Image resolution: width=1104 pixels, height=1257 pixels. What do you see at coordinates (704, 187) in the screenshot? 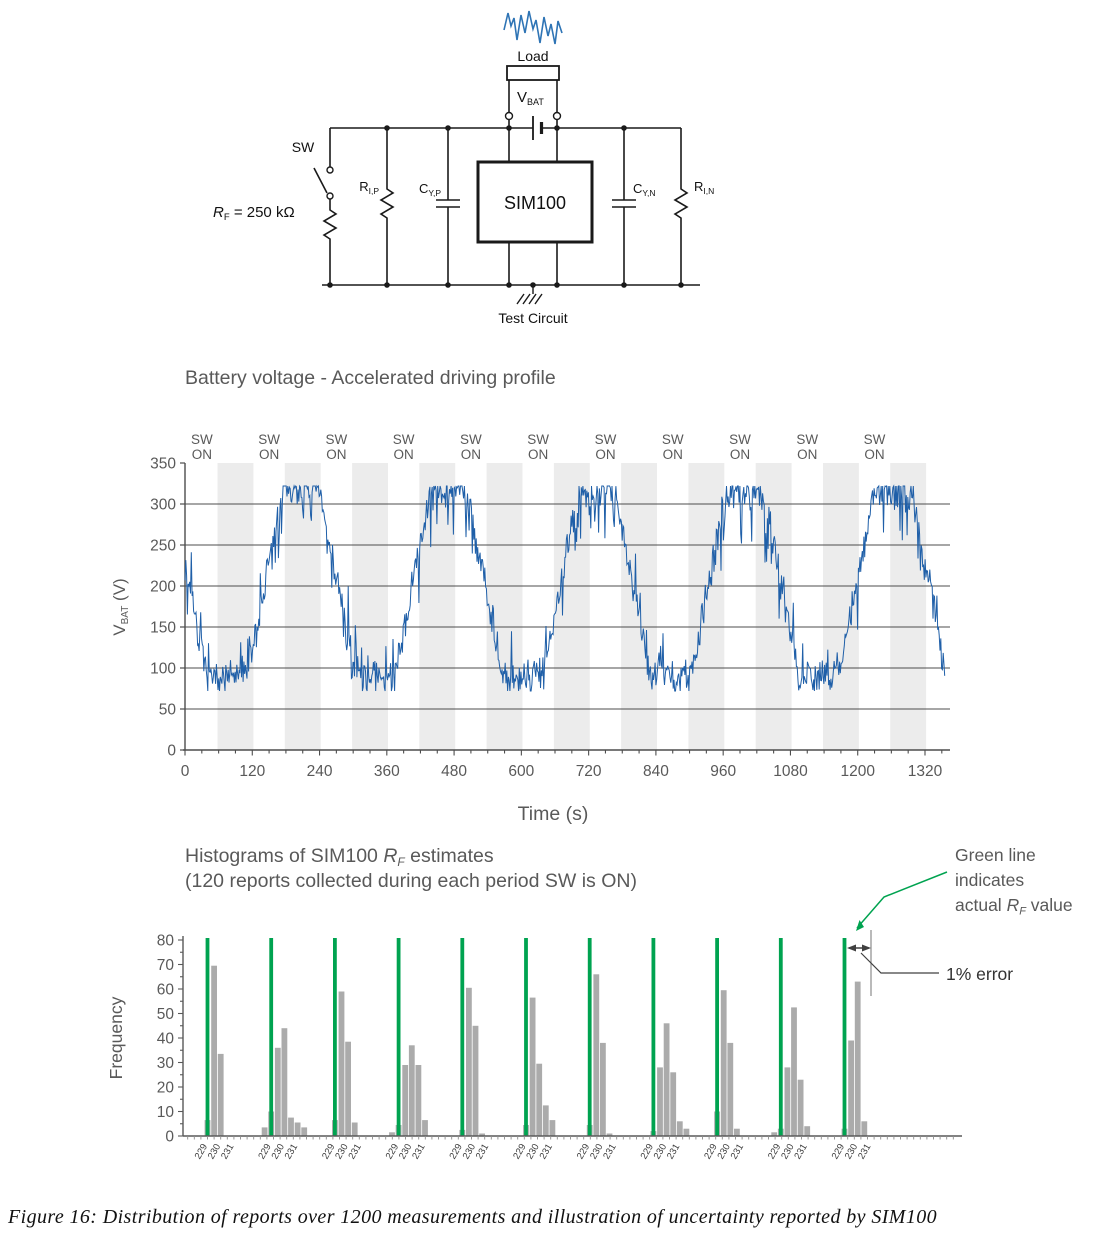
I see `rin-label: RI,N` at bounding box center [704, 187].